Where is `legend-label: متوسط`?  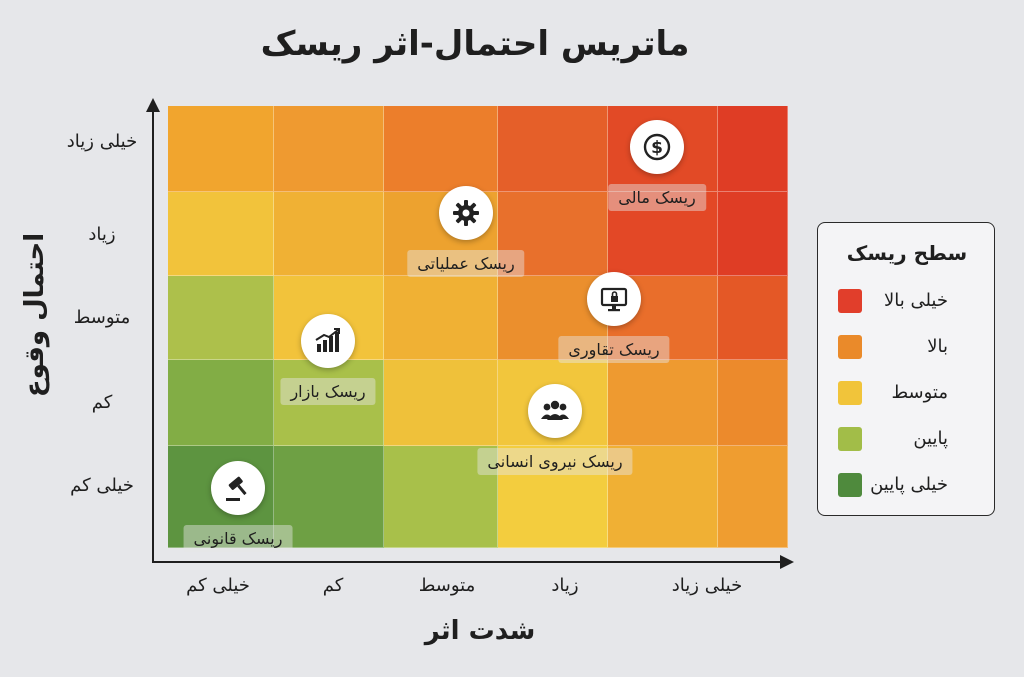
legend-label: متوسط is located at coordinates (919, 392).